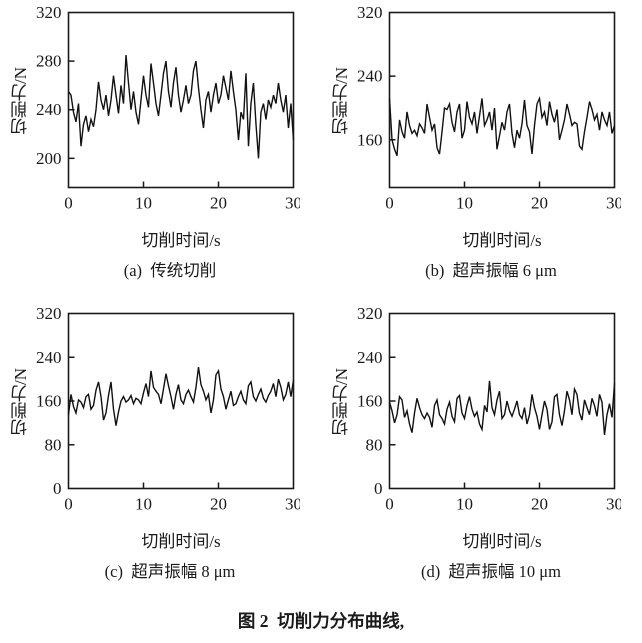  What do you see at coordinates (321, 621) in the screenshot?
I see `figure-title: 图 2 切削力分布曲线,` at bounding box center [321, 621].